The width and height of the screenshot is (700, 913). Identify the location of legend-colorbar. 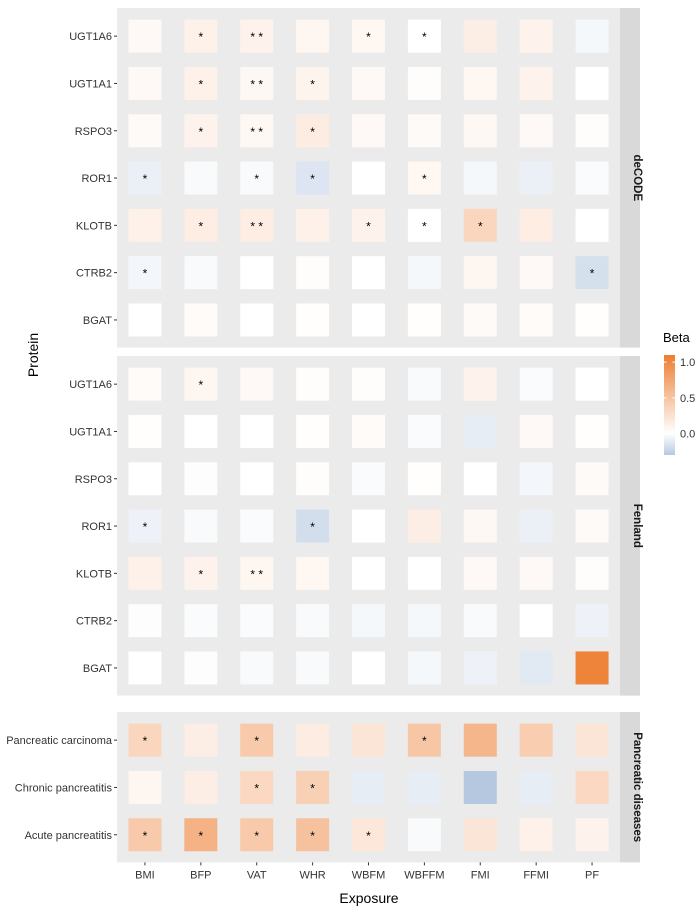
(669, 405).